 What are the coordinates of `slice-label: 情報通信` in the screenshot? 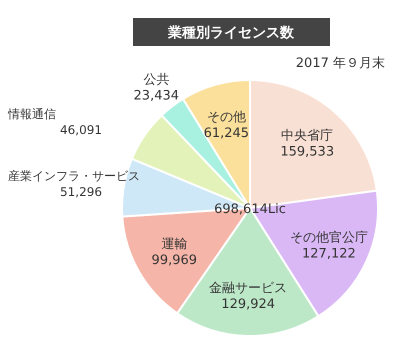 It's located at (31, 114).